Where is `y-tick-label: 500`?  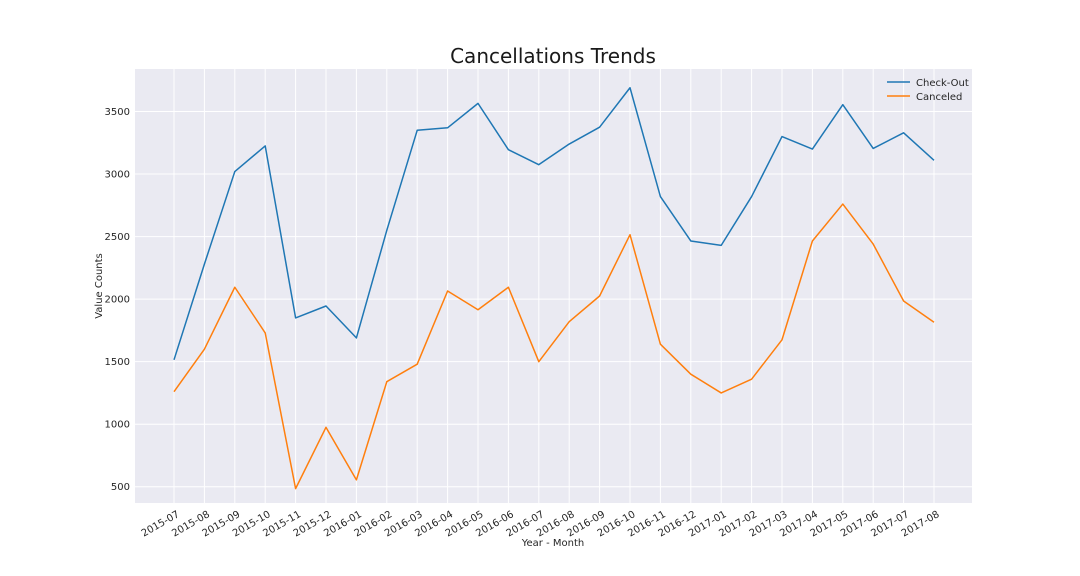
y-tick-label: 500 is located at coordinates (120, 487).